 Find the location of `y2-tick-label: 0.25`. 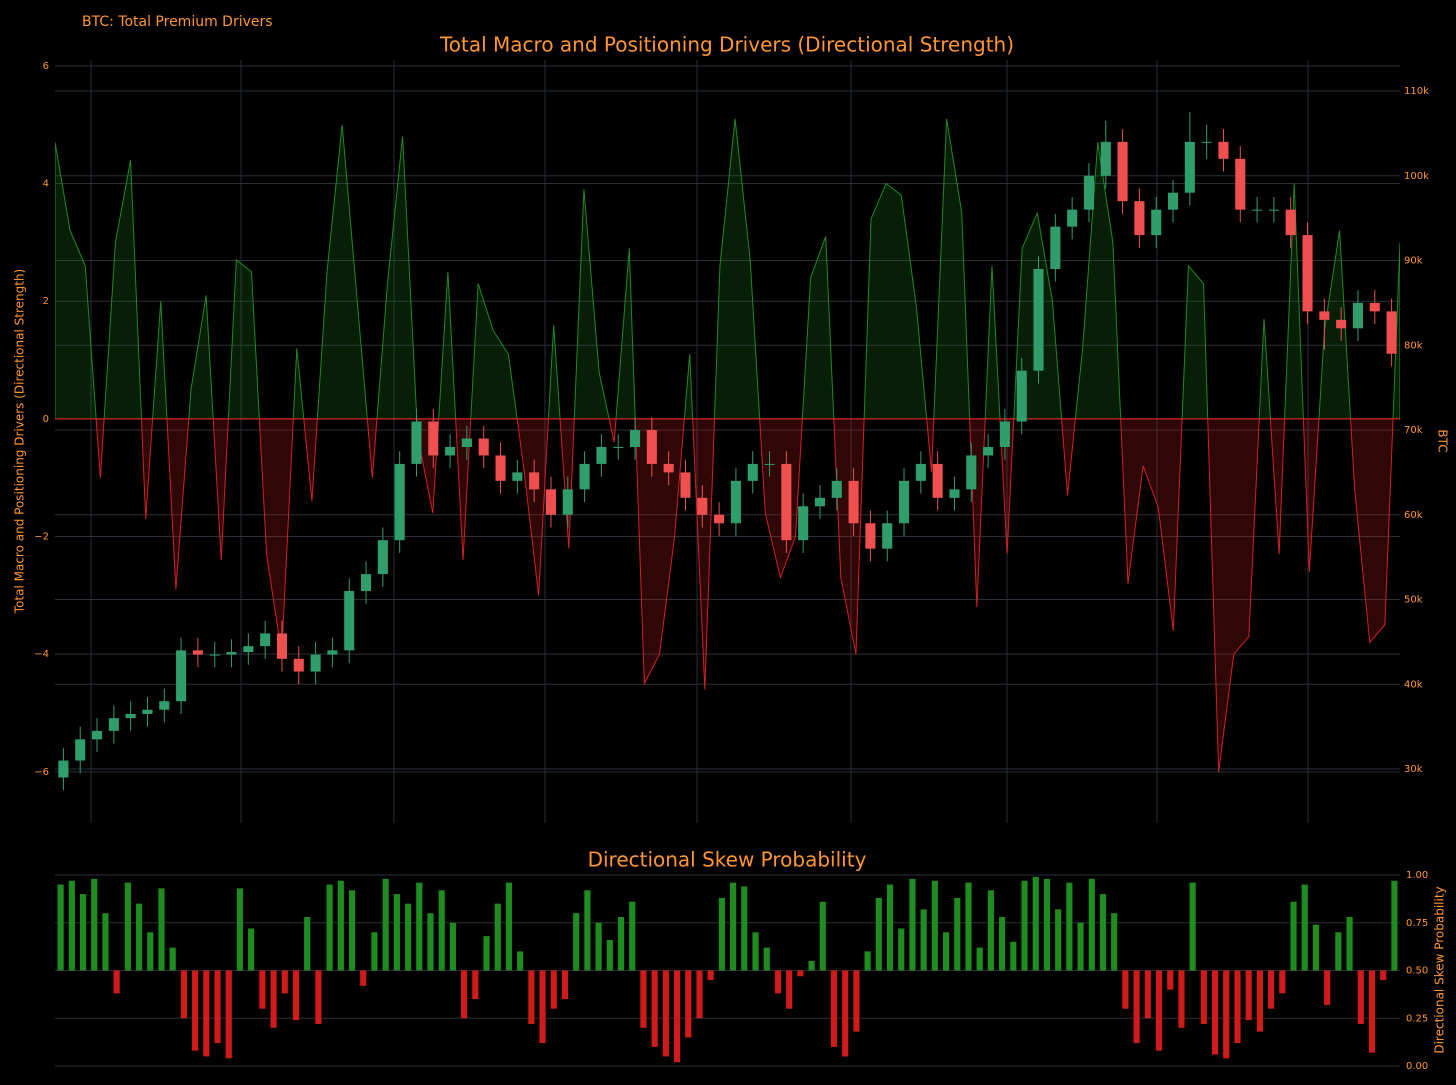

y2-tick-label: 0.25 is located at coordinates (1417, 1018).